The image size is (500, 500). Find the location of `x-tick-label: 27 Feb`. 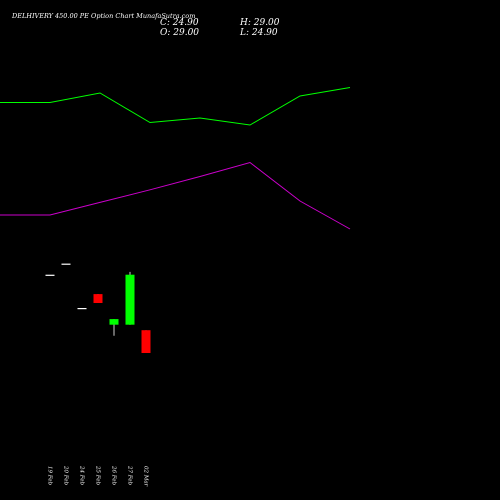

x-tick-label: 27 Feb is located at coordinates (130, 475).